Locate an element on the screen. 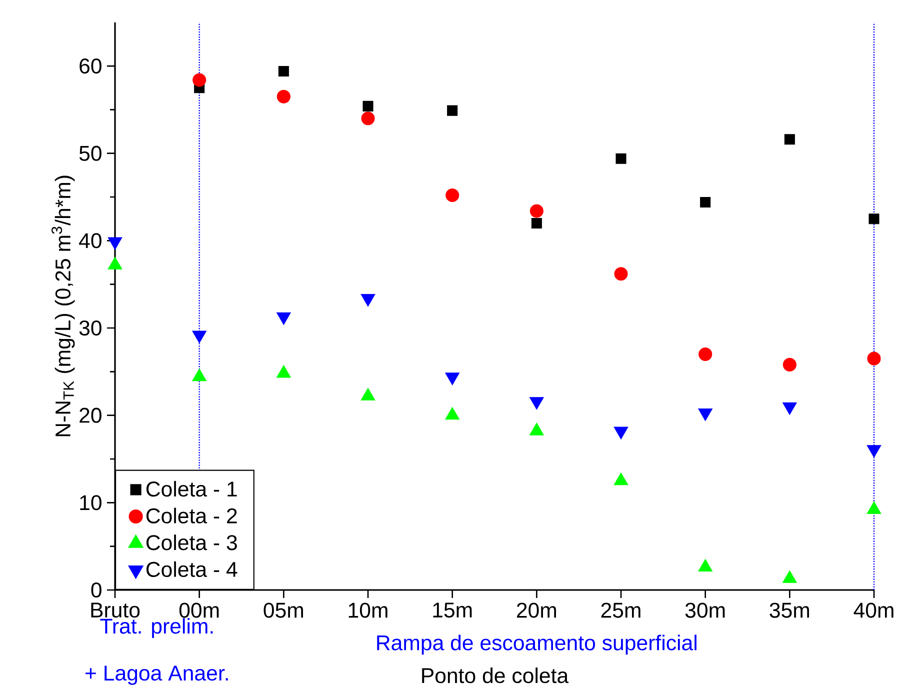 Image resolution: width=903 pixels, height=693 pixels. x-tick-label: 15m is located at coordinates (452, 610).